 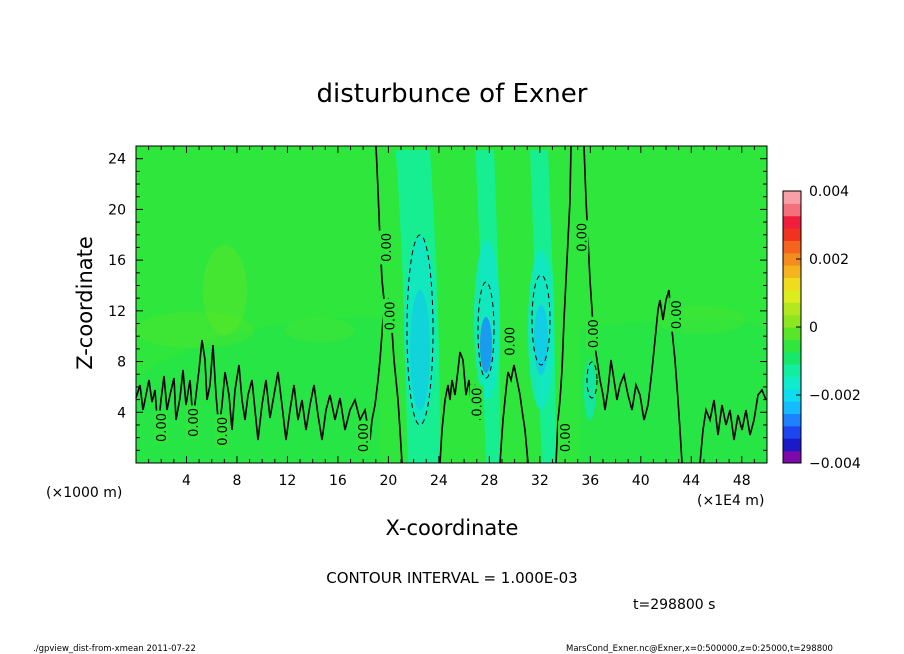 I want to click on time-label: t=298800 s, so click(x=674, y=605).